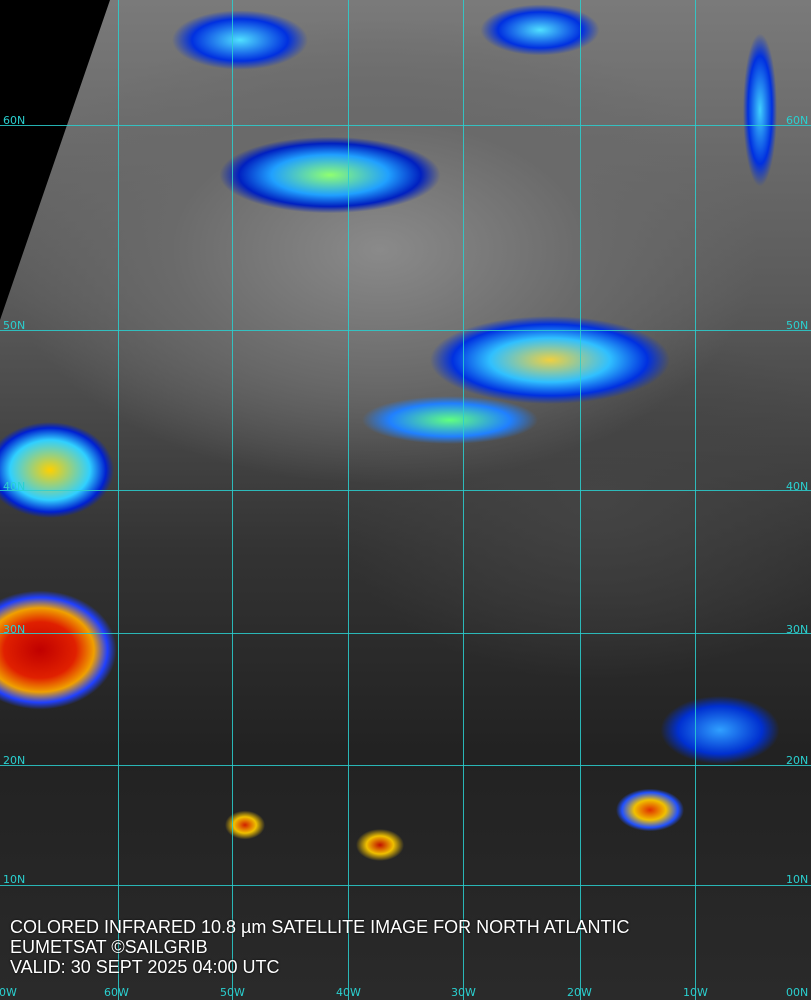 This screenshot has height=1000, width=811. I want to click on lon-label: 10W, so click(695, 992).